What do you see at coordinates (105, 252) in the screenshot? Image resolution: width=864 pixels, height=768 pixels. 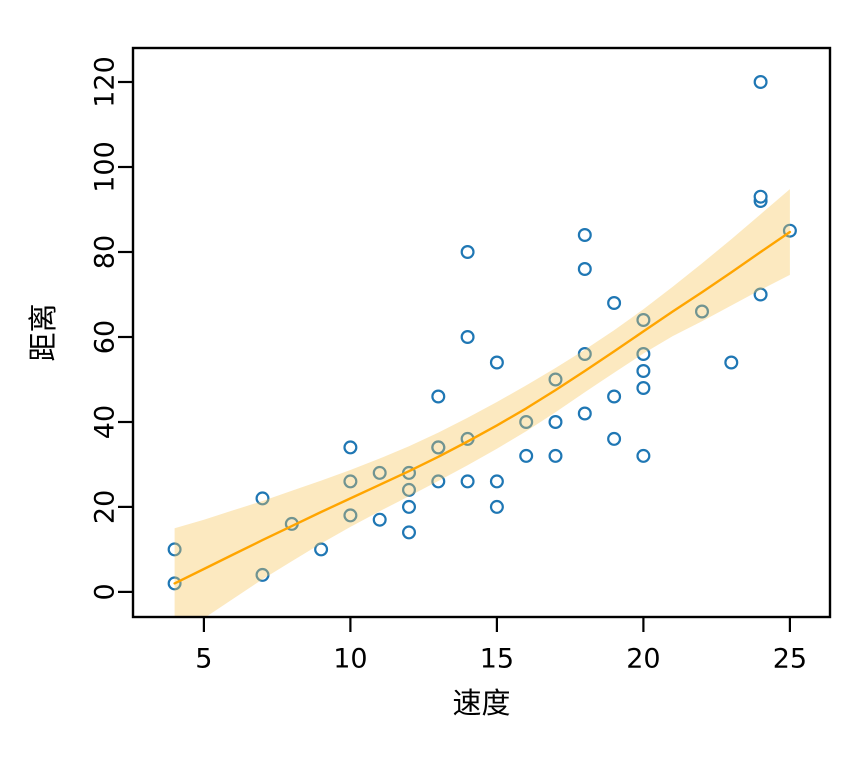 I see `y-tick-label: 80` at bounding box center [105, 252].